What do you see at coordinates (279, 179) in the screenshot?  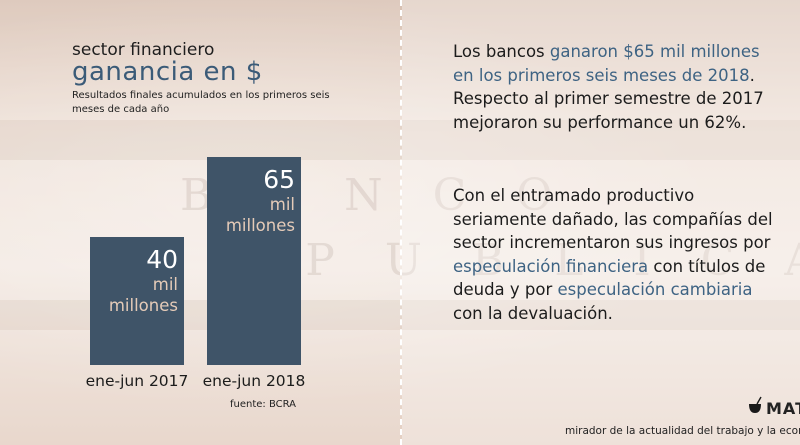 I see `bar-value-label-1: 65` at bounding box center [279, 179].